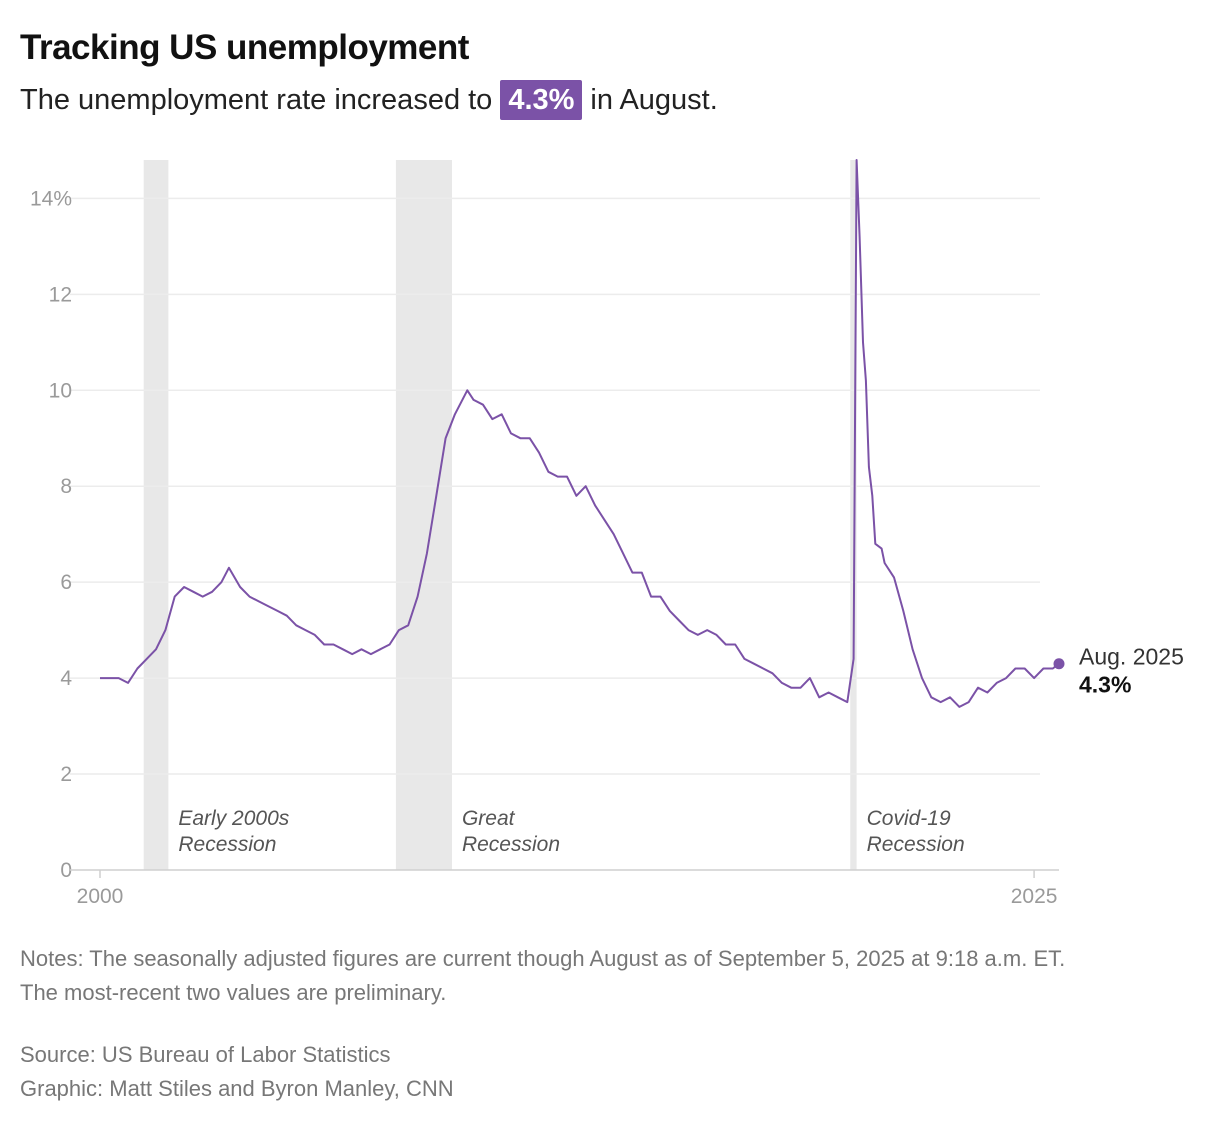 Image resolution: width=1232 pixels, height=1126 pixels. What do you see at coordinates (66, 774) in the screenshot?
I see `y-tick-label-1: 2` at bounding box center [66, 774].